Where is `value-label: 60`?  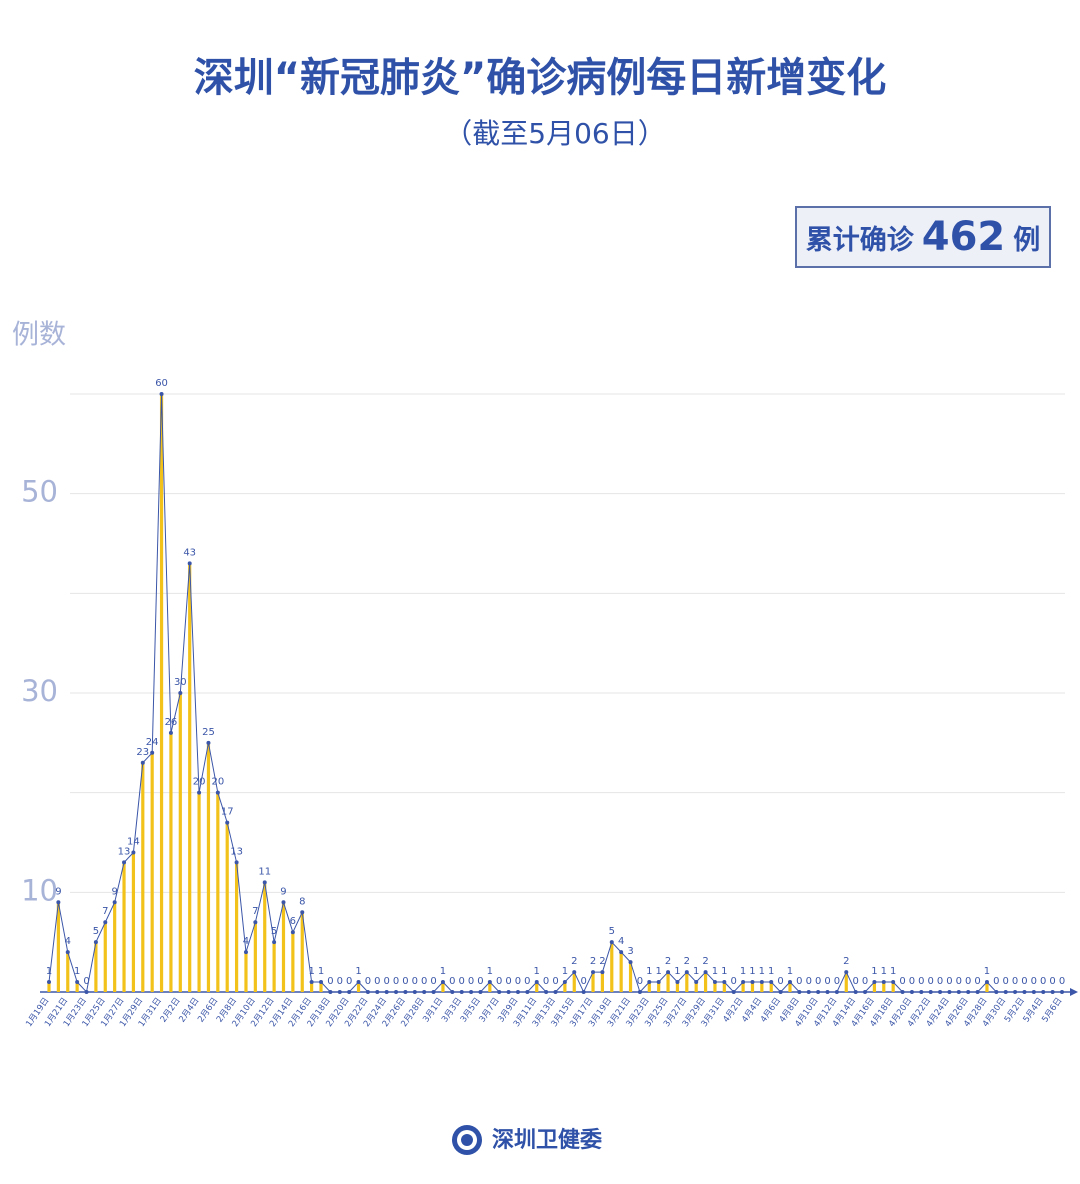 value-label: 60 is located at coordinates (161, 383).